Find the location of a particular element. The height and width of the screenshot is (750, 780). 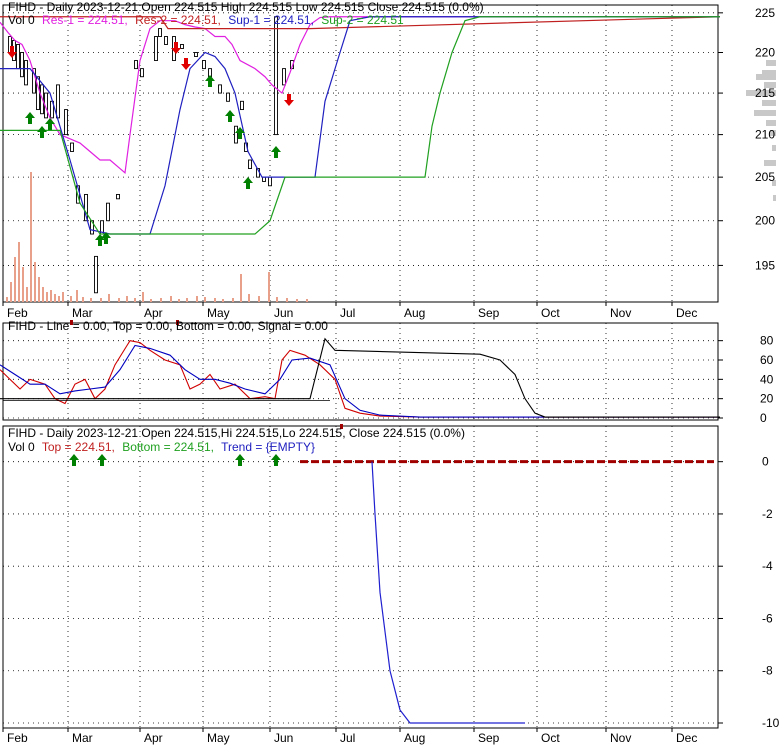

stoch-y-tick-label: 40 is located at coordinates (767, 379).